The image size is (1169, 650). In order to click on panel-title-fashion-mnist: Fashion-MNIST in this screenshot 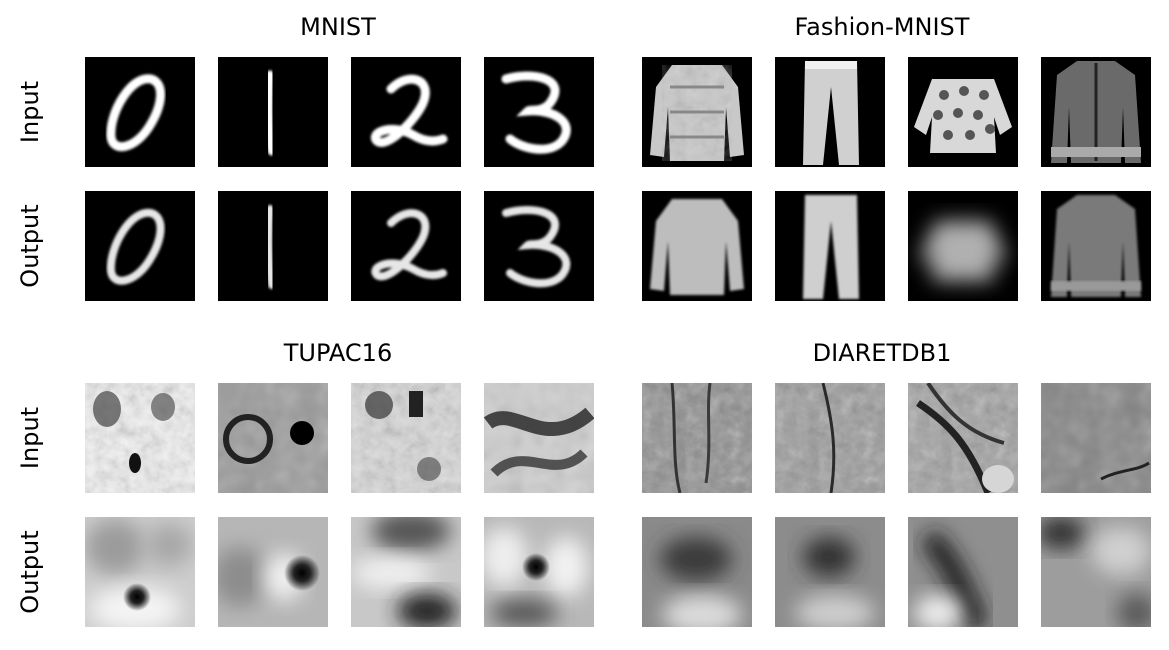, I will do `click(882, 27)`.